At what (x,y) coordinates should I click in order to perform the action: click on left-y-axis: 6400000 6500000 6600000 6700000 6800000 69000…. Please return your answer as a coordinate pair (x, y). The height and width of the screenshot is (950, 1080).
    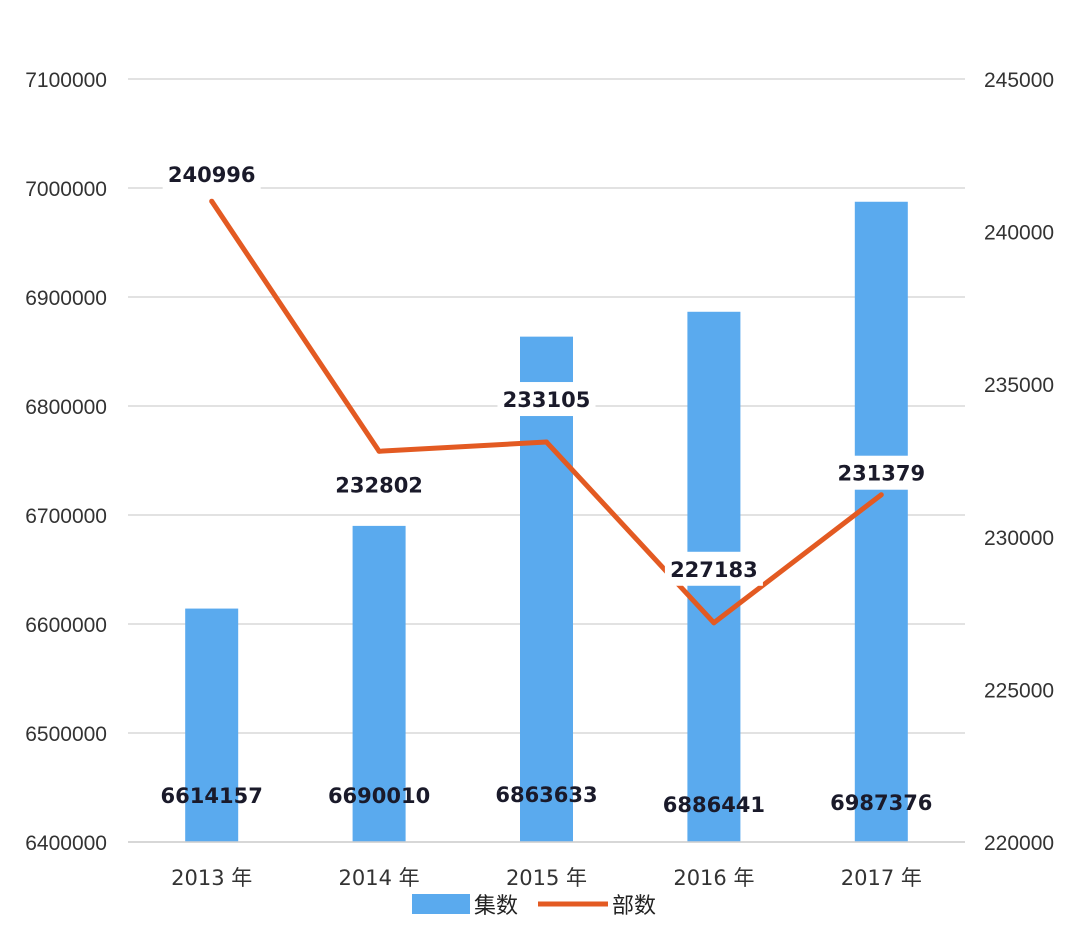
    Looking at the image, I should click on (66, 462).